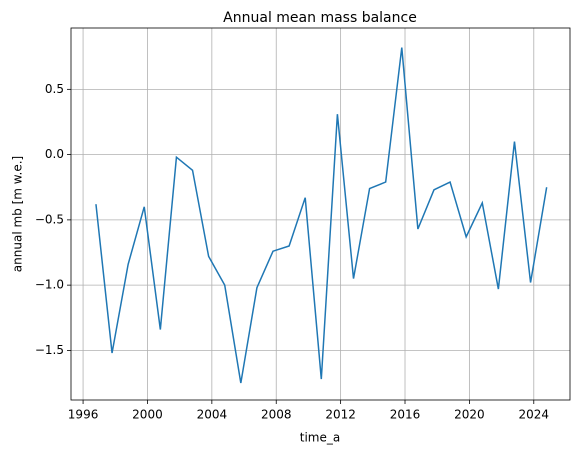 The image size is (578, 459). I want to click on y-tick-label: −0.5, so click(49, 219).